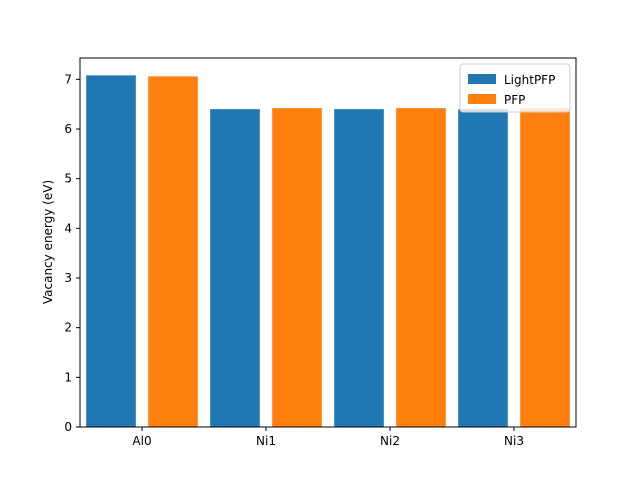 This screenshot has height=484, width=640. Describe the element at coordinates (68, 179) in the screenshot. I see `y-tick-label: 5` at that location.